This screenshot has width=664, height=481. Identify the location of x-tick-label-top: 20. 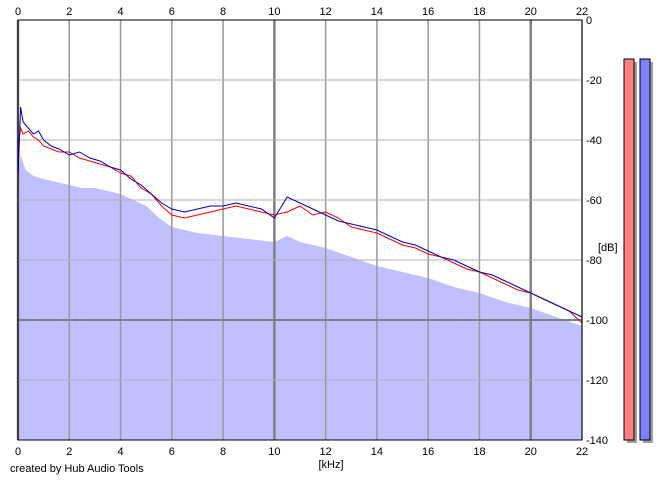
(531, 12).